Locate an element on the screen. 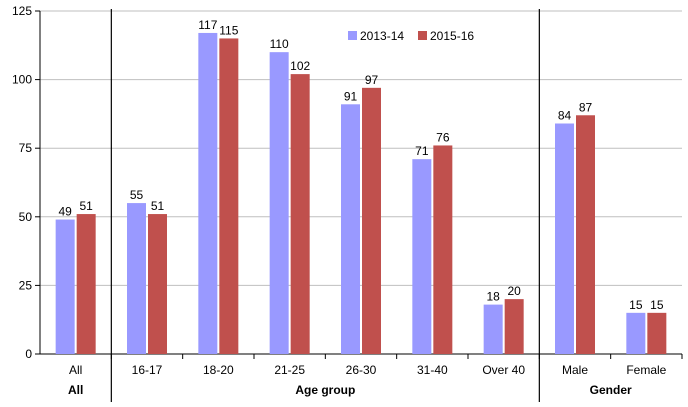 The image size is (688, 407). group-label: Age group is located at coordinates (325, 390).